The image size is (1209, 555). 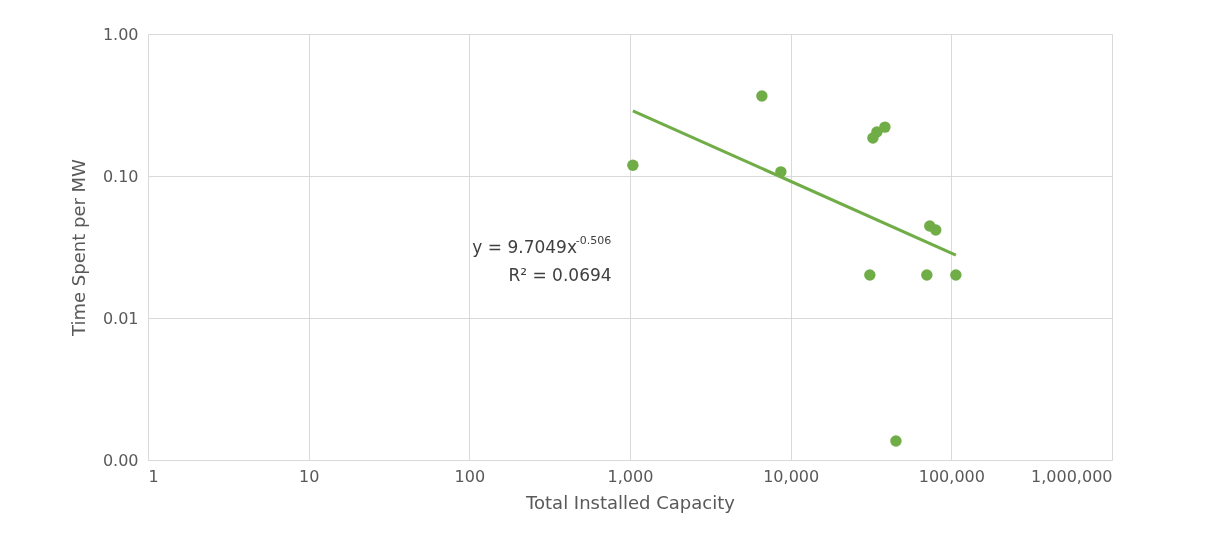 What do you see at coordinates (630, 502) in the screenshot?
I see `x-axis-title: Total Installed Capacity` at bounding box center [630, 502].